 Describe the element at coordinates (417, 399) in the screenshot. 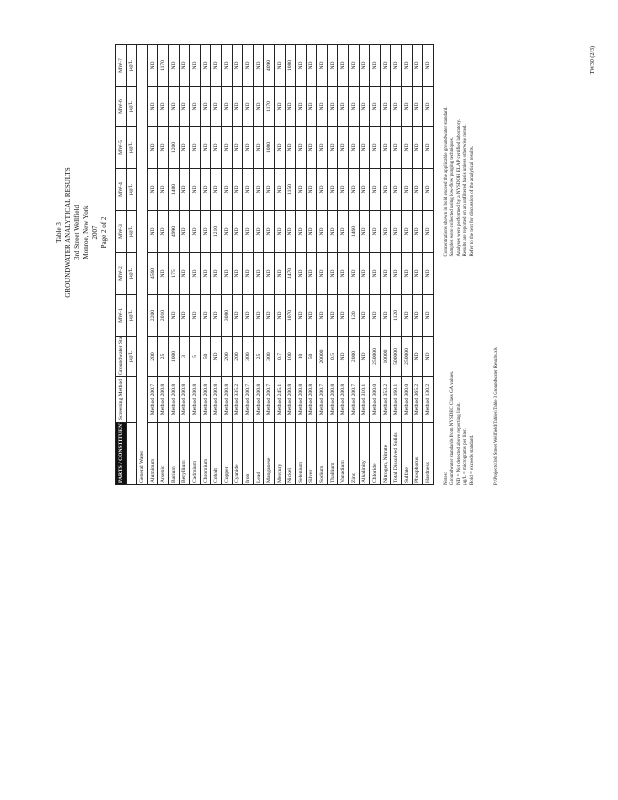

I see `cell: Method 365.2` at that location.